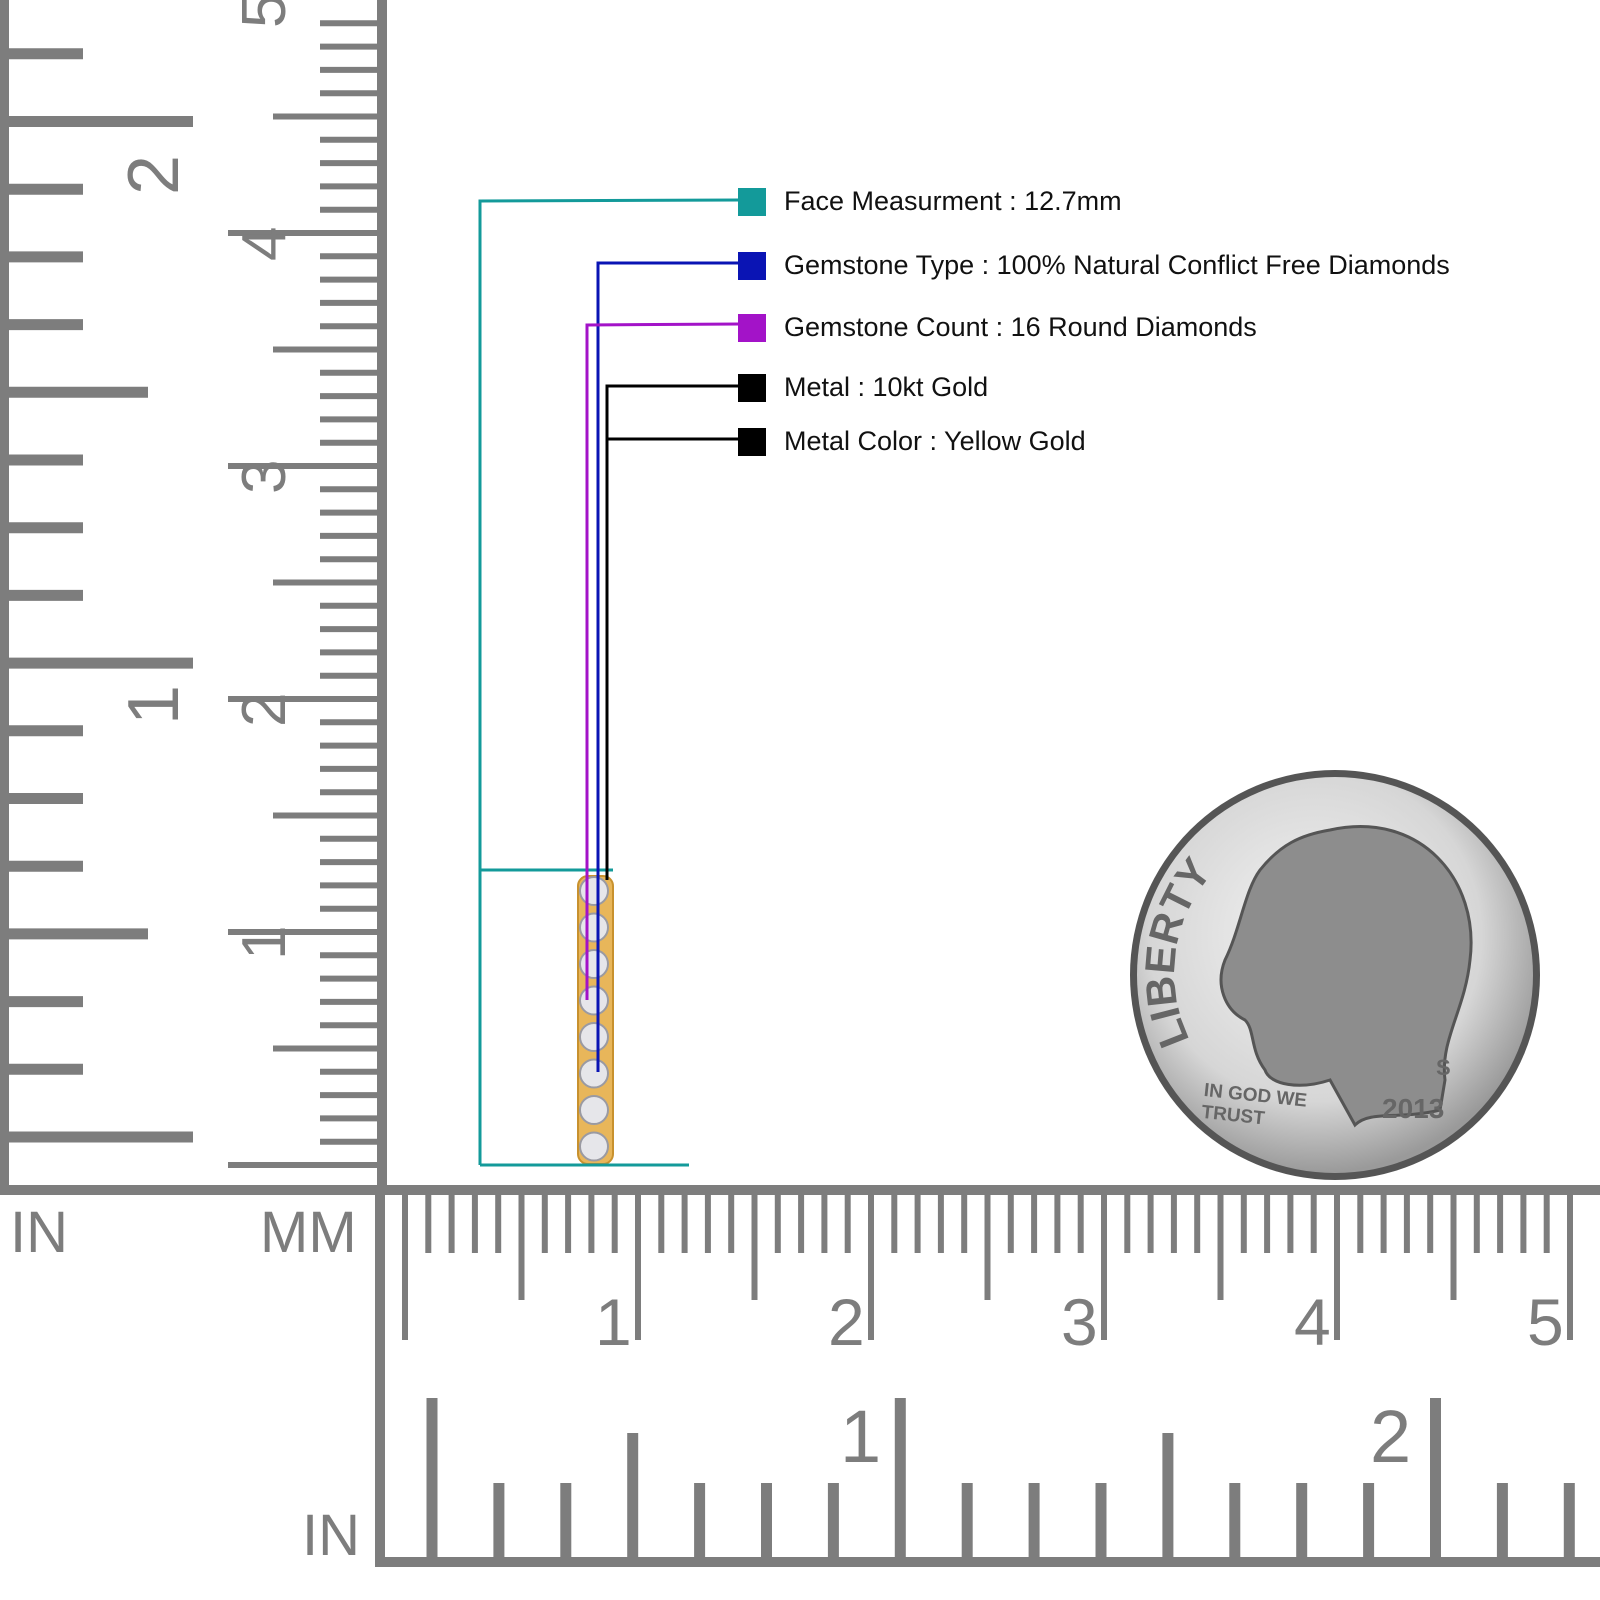  I want to click on legend-label: Face Measurment : 12.7mm, so click(953, 201).